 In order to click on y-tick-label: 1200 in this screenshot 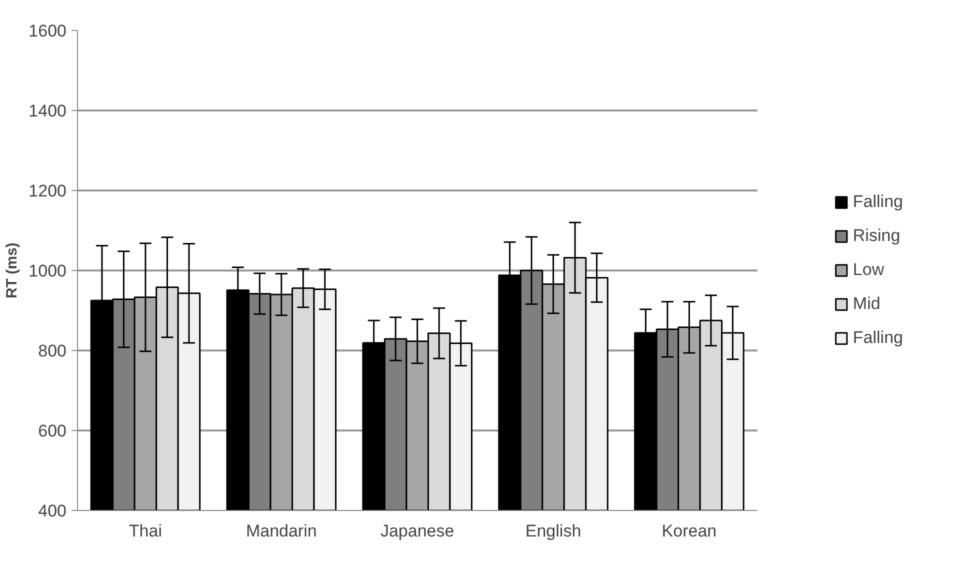, I will do `click(47, 191)`.